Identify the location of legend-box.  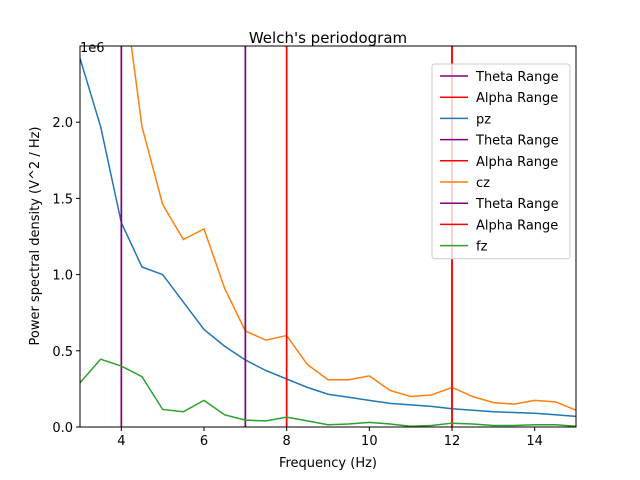
(501, 161).